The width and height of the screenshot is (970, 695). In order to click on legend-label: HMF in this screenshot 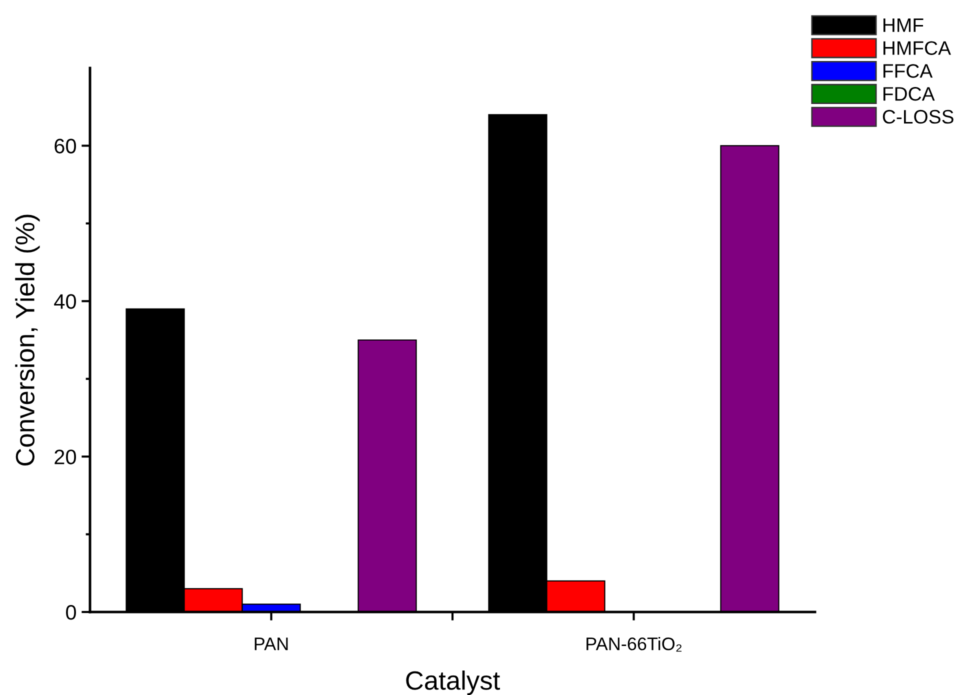, I will do `click(904, 25)`.